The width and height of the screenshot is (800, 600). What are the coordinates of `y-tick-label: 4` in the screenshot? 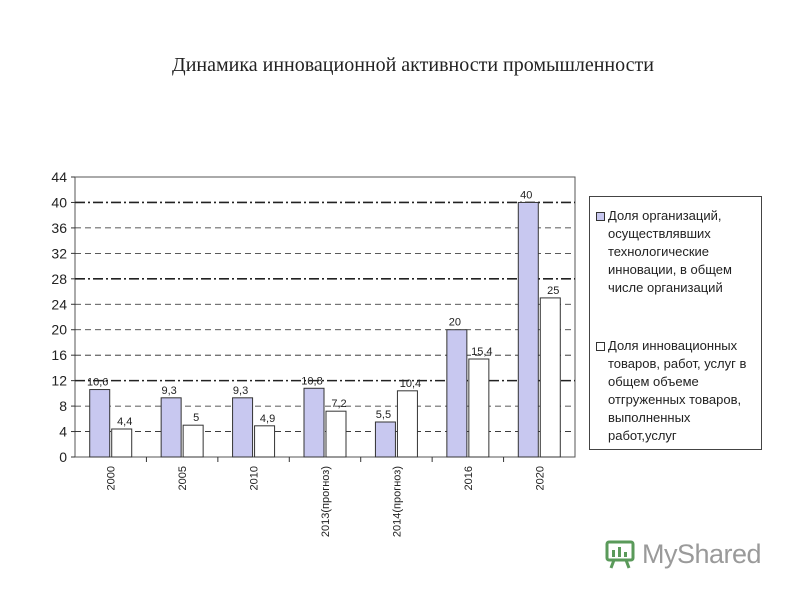 It's located at (63, 432).